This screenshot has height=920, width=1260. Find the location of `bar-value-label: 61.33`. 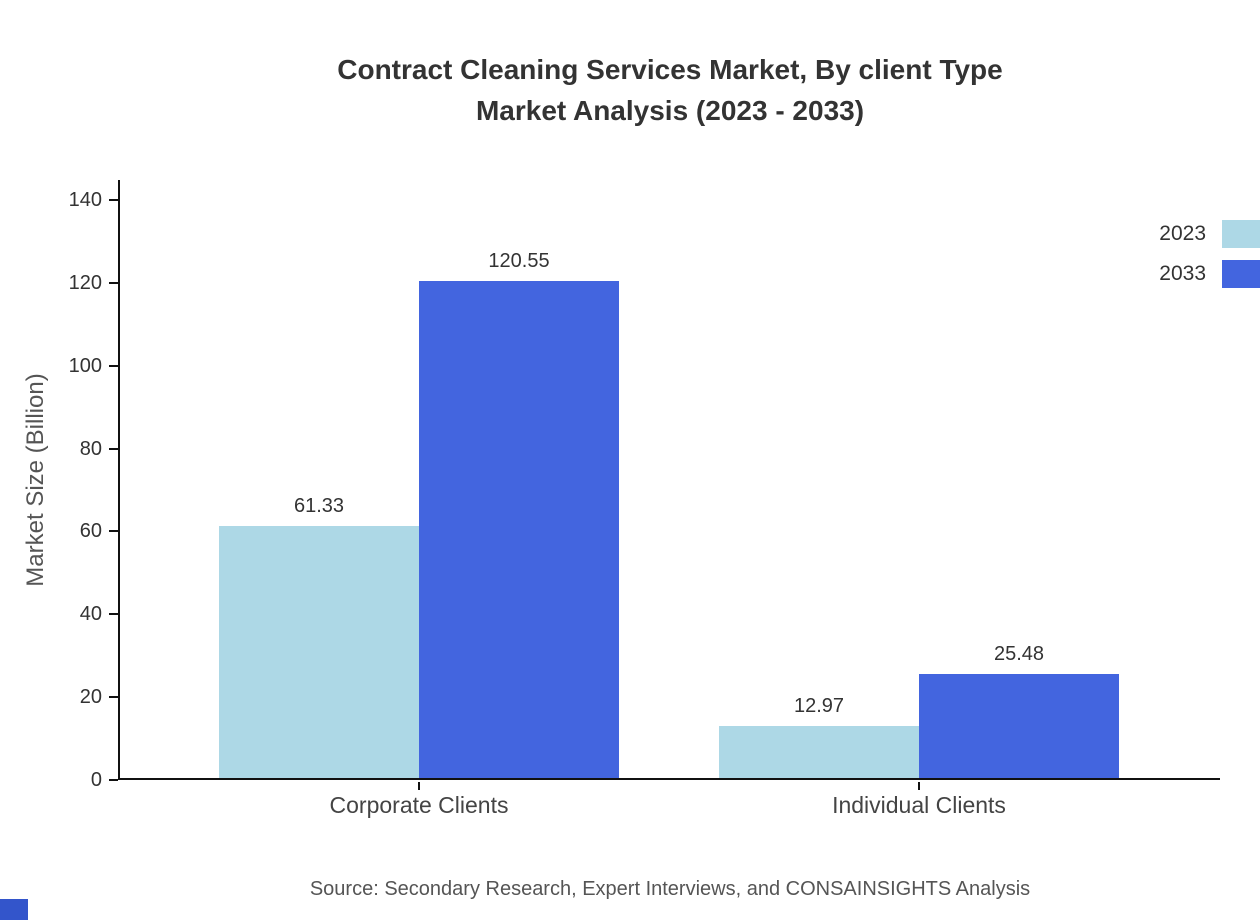

bar-value-label: 61.33 is located at coordinates (319, 505).